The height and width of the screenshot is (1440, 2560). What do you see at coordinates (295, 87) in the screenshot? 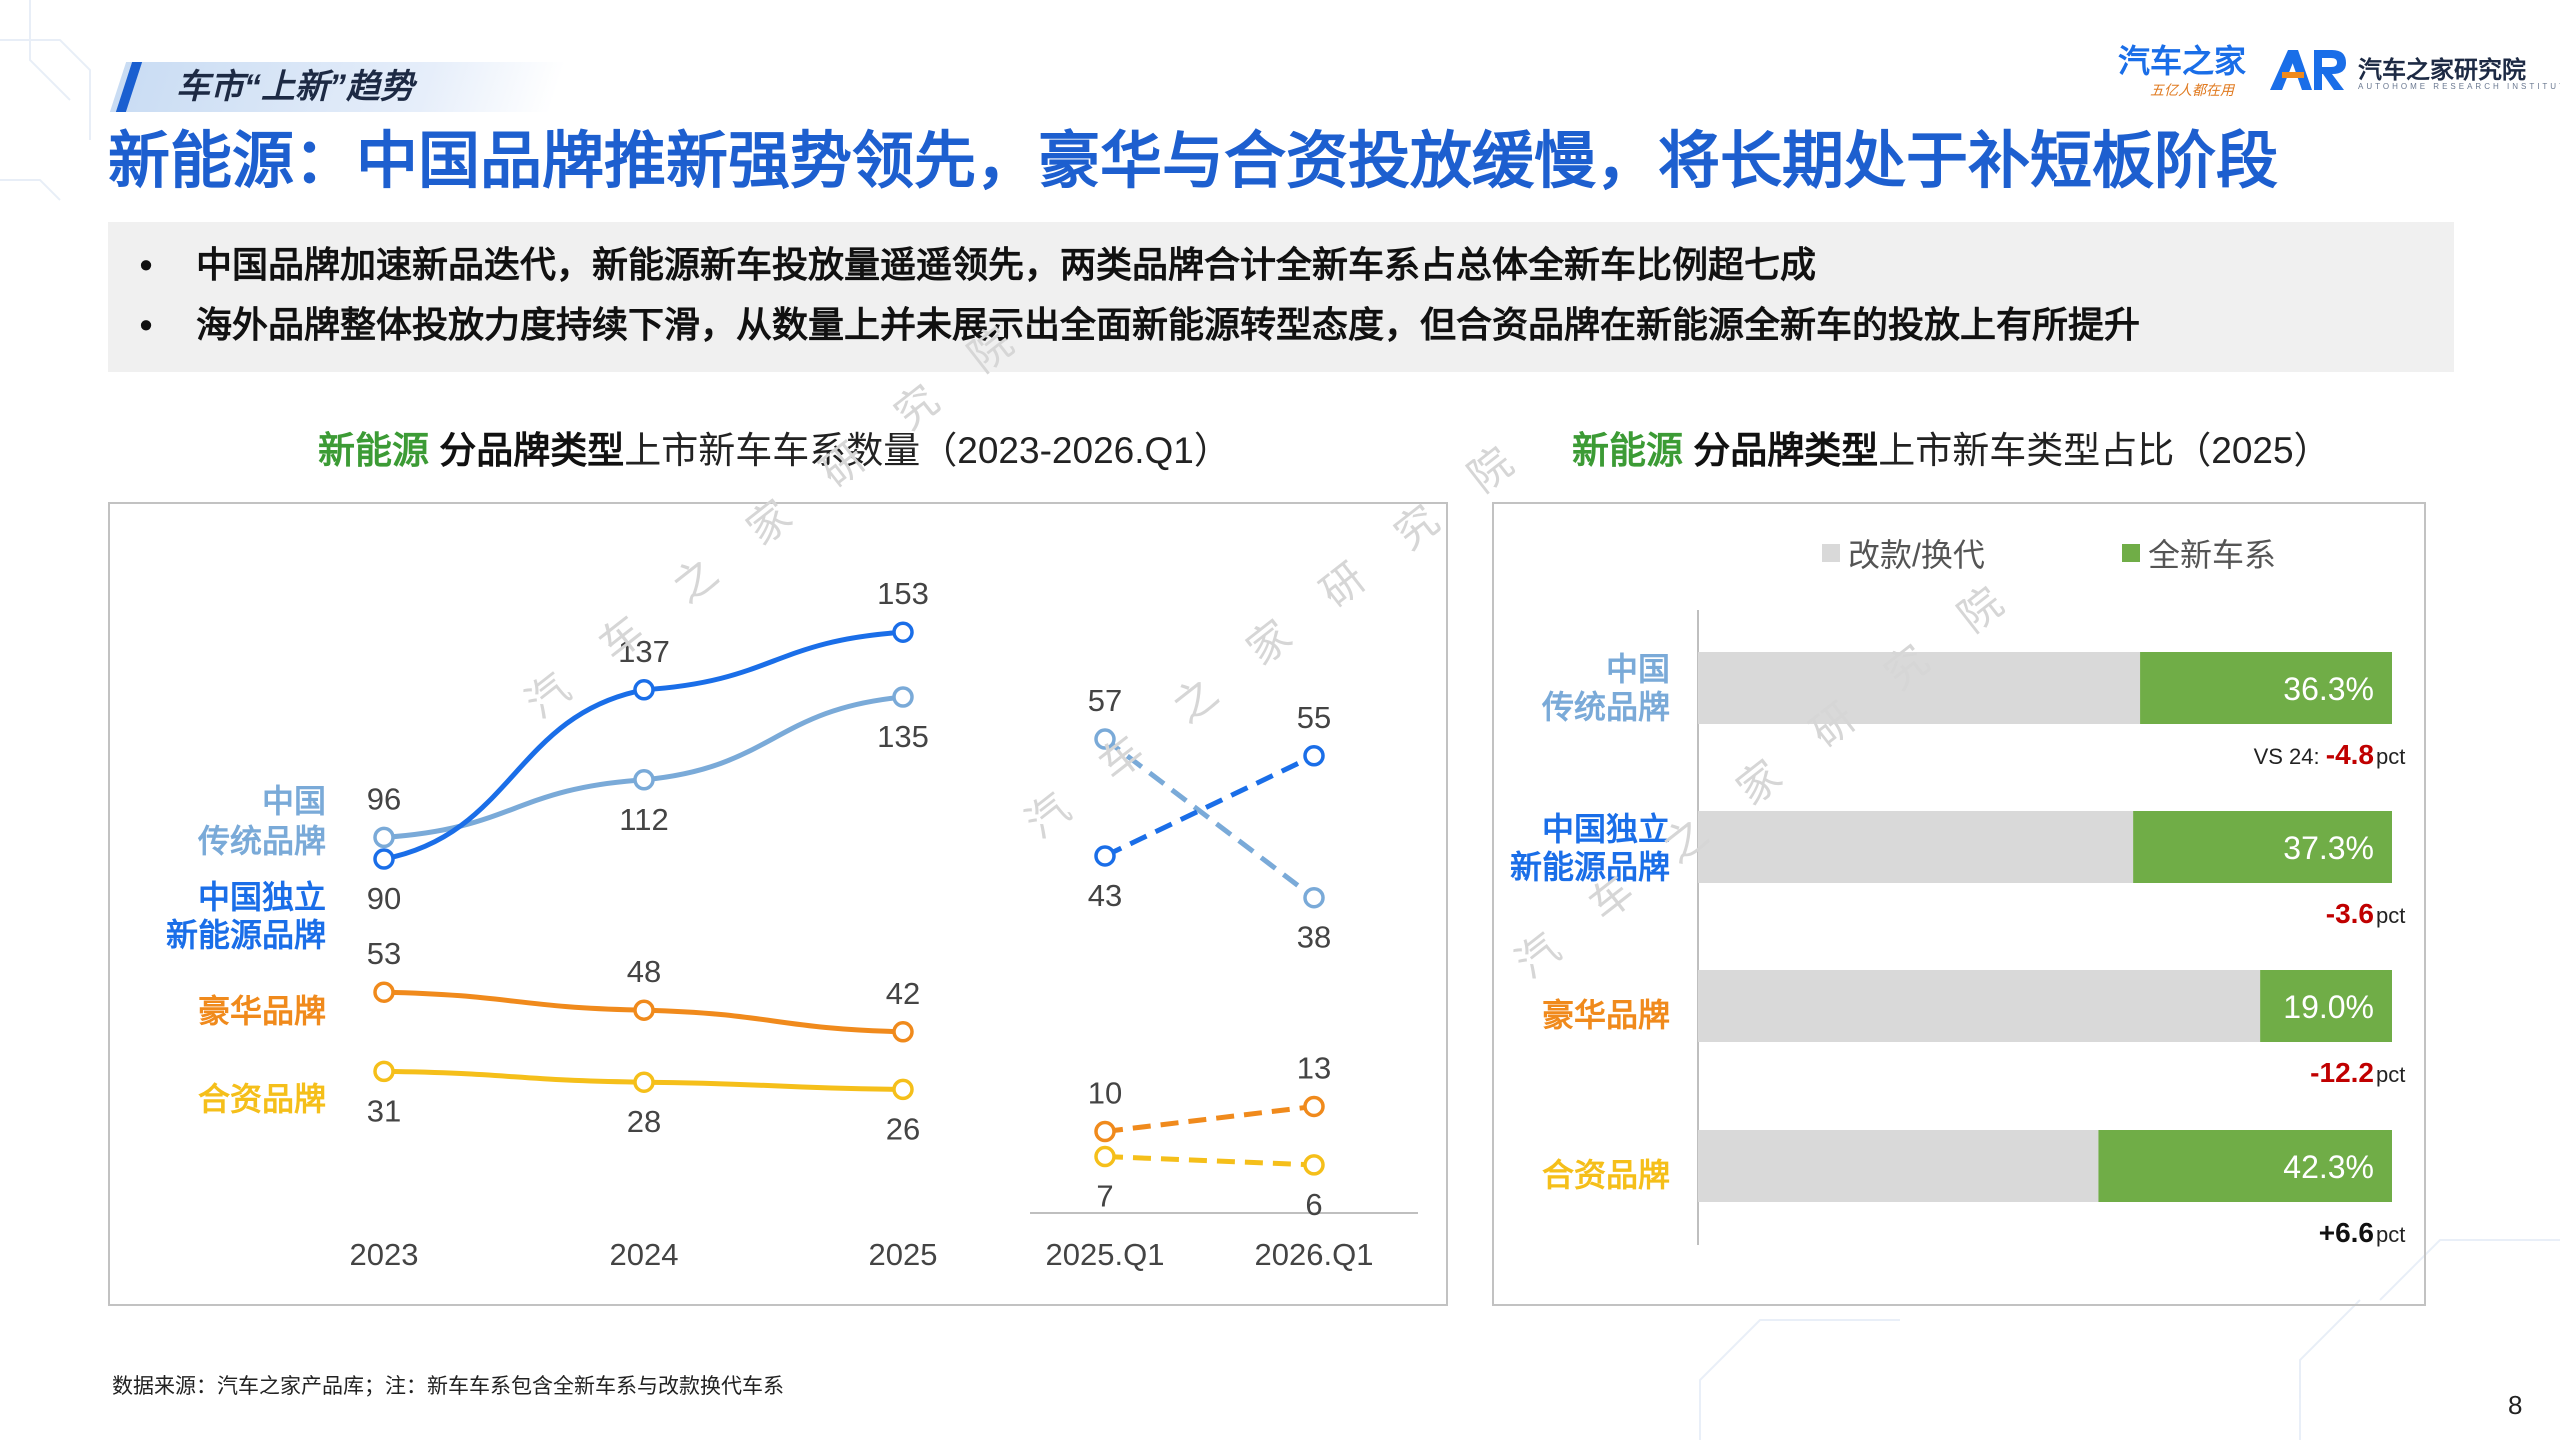
I see `section-tag: 车市“上新”趋势` at bounding box center [295, 87].